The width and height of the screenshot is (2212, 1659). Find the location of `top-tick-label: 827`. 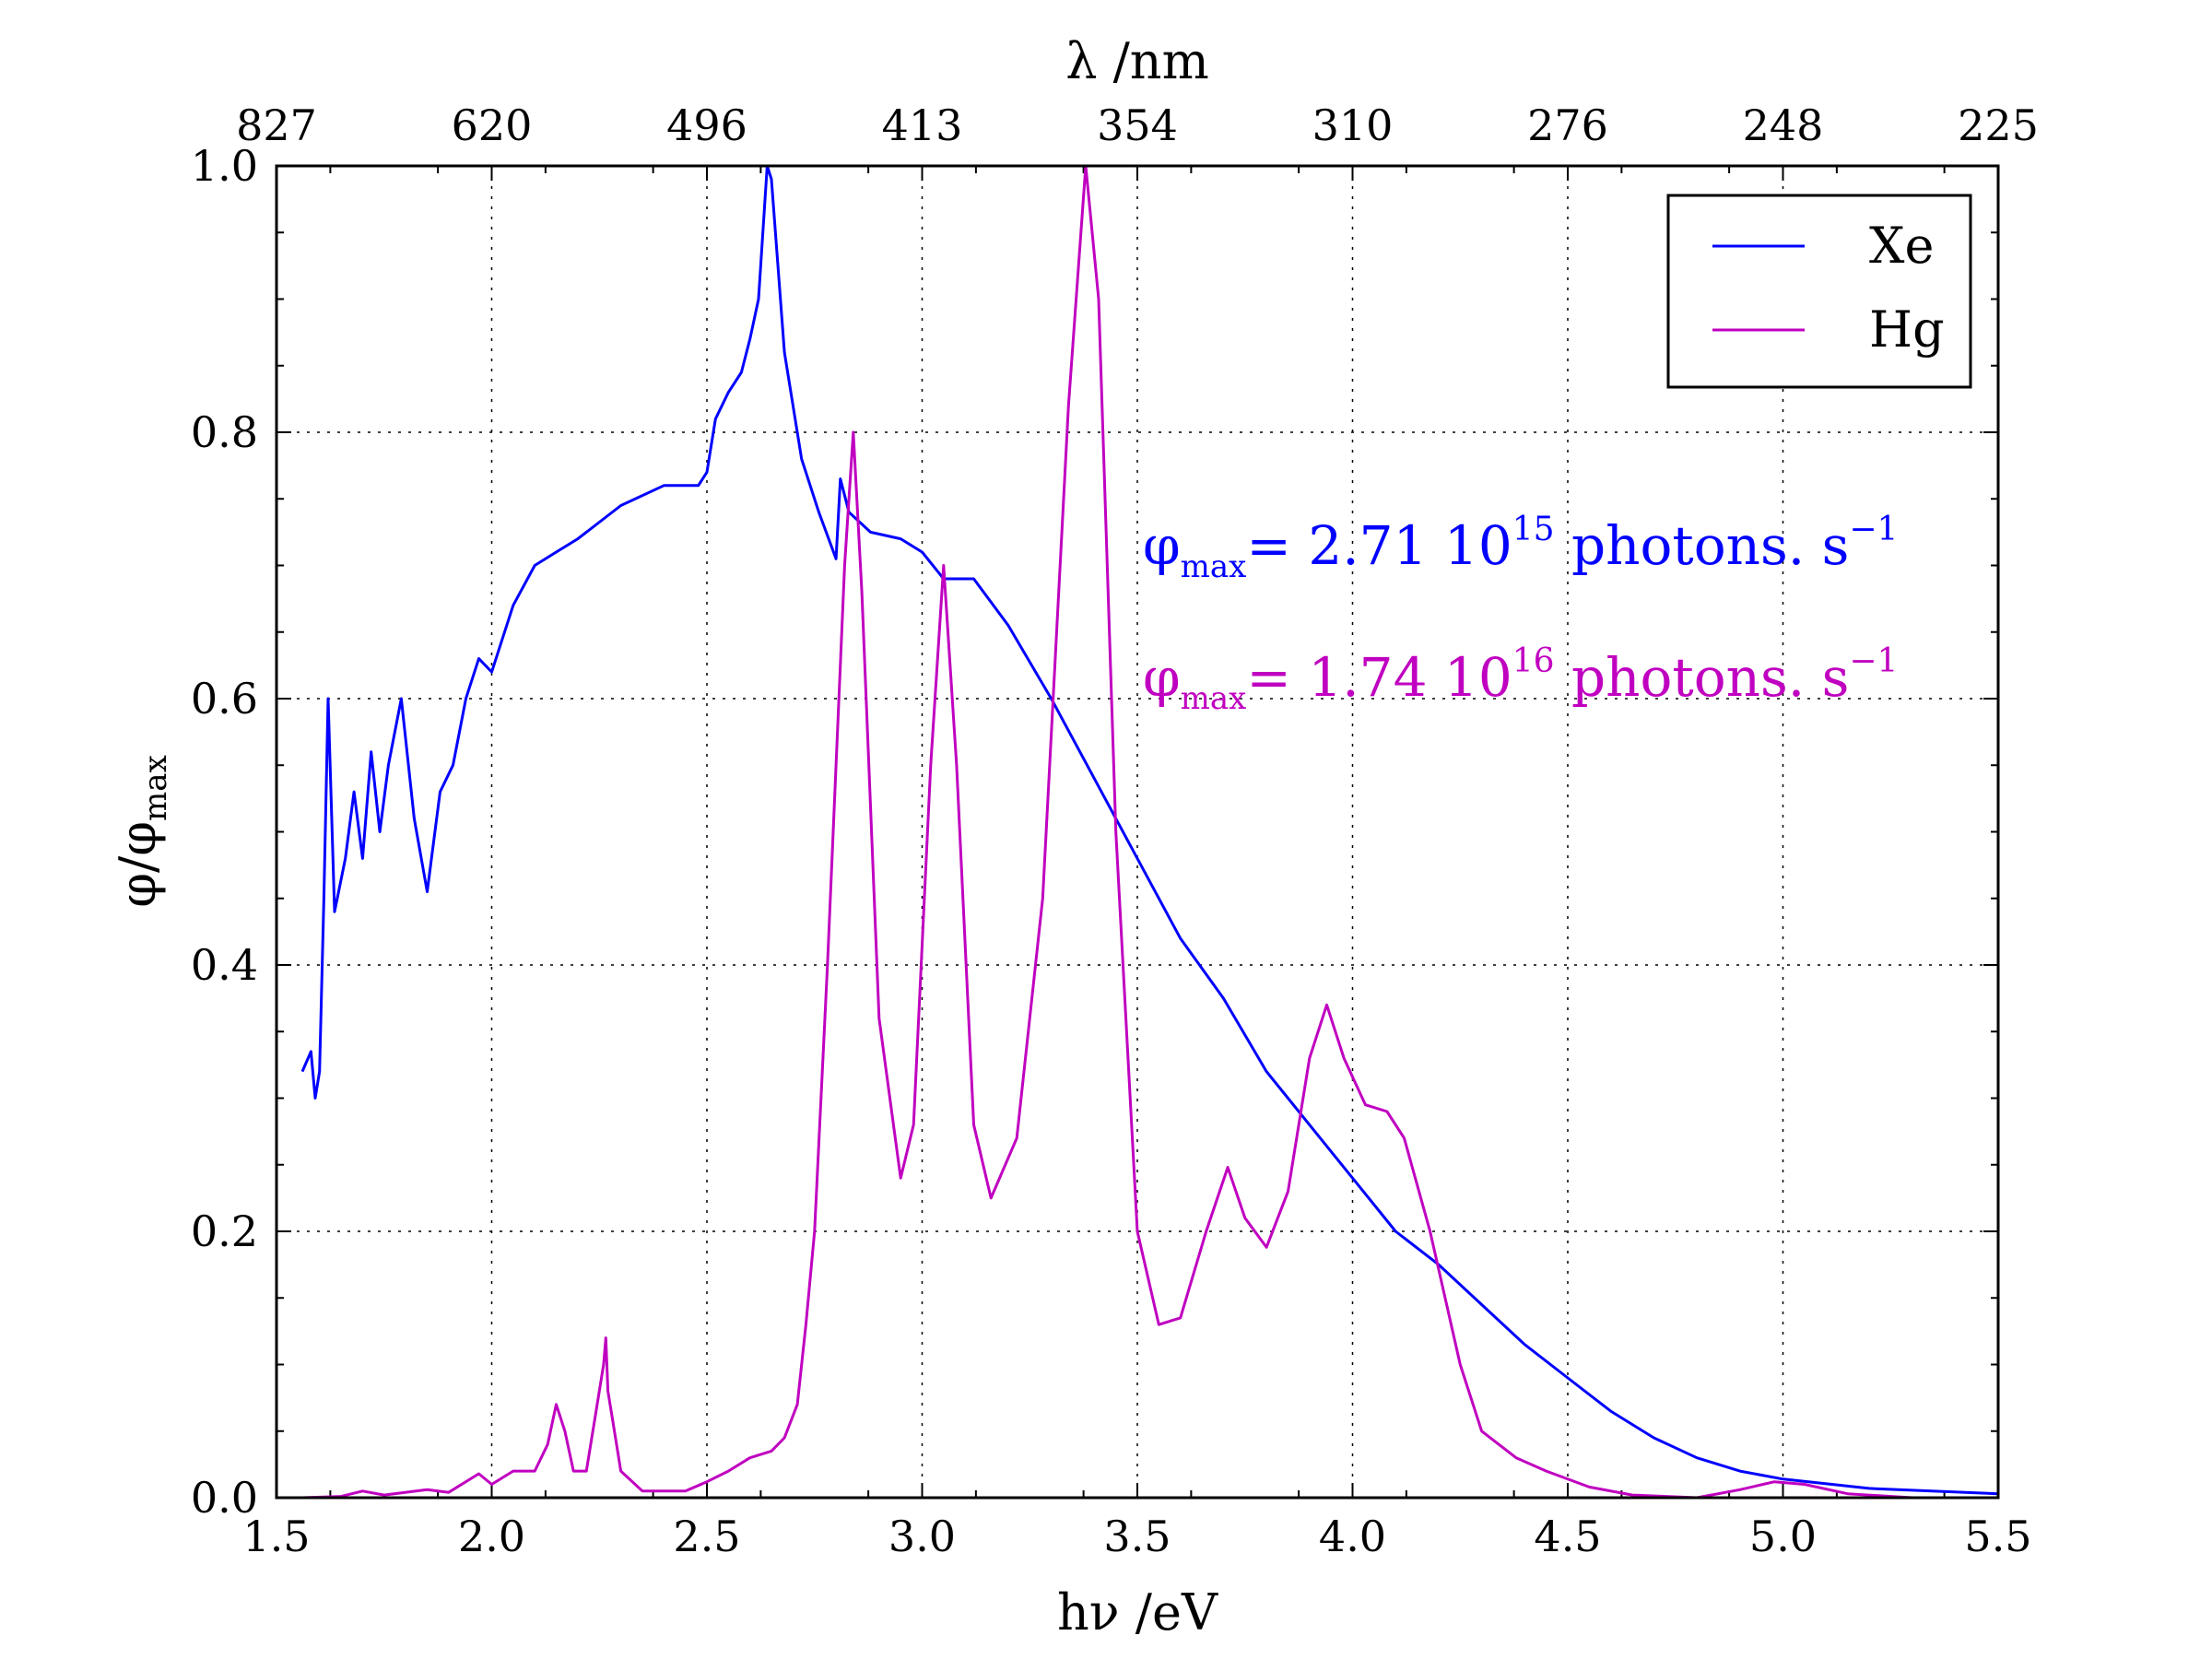

top-tick-label: 827 is located at coordinates (276, 125).